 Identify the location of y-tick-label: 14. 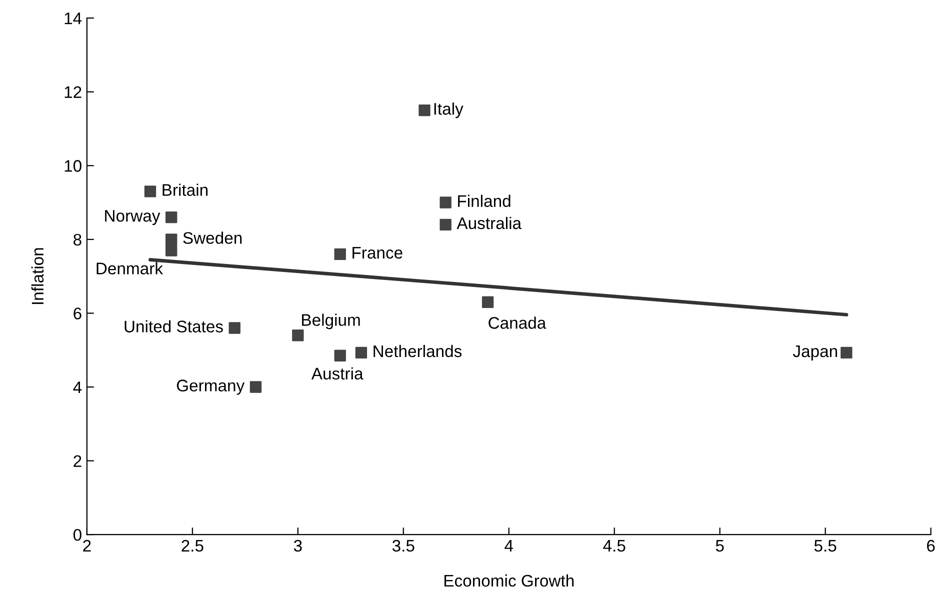
(73, 18).